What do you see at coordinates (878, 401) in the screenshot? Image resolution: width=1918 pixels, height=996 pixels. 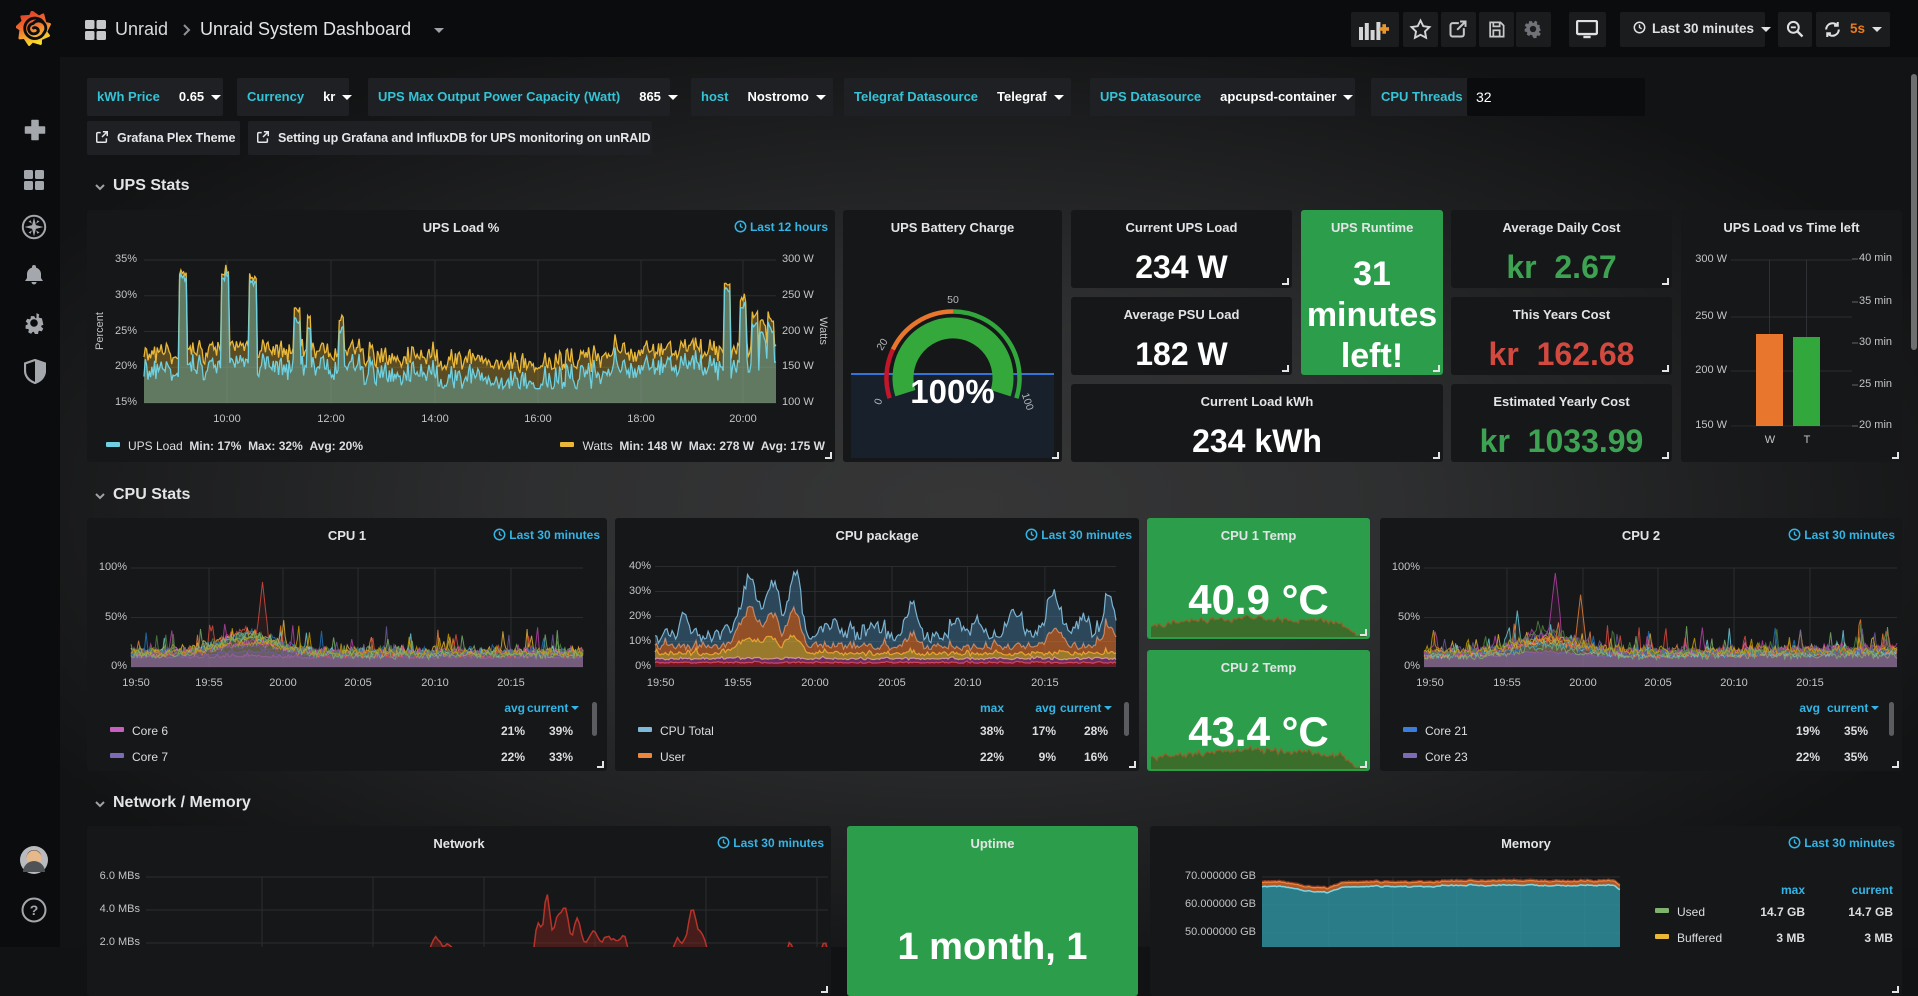 I see `svg-text: 0` at bounding box center [878, 401].